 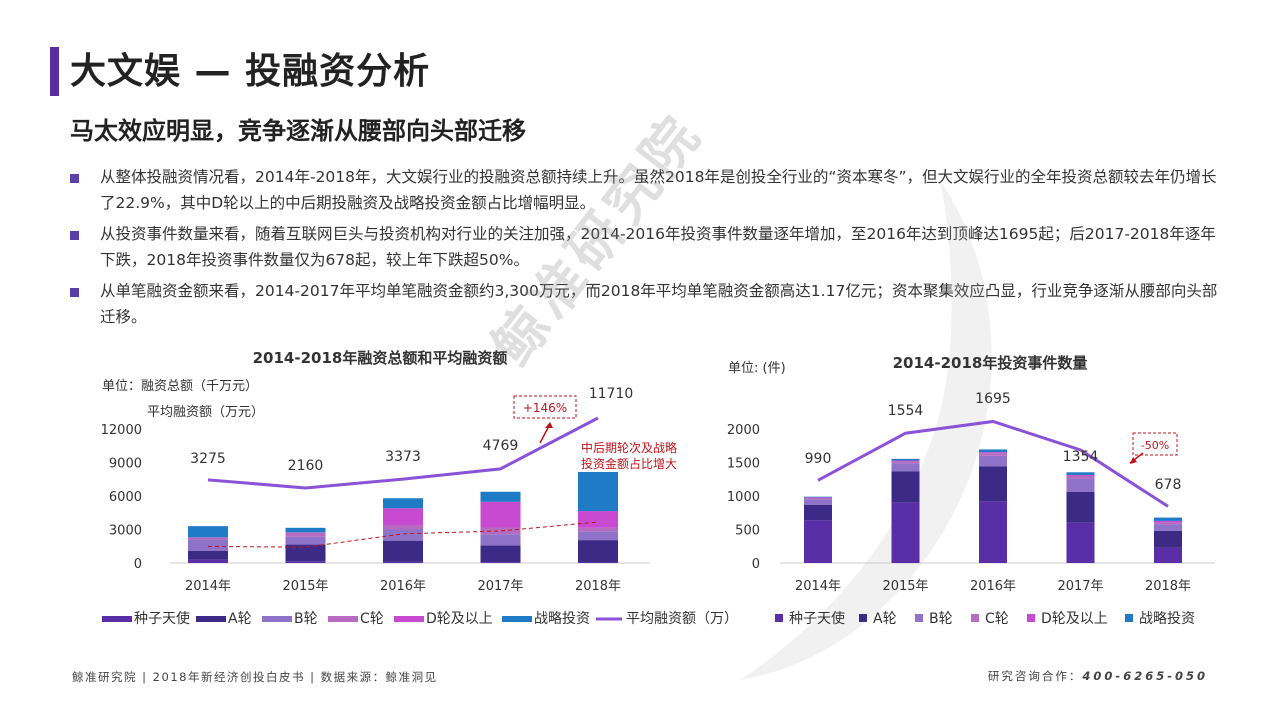 What do you see at coordinates (1168, 485) in the screenshot?
I see `line-data-label: 678` at bounding box center [1168, 485].